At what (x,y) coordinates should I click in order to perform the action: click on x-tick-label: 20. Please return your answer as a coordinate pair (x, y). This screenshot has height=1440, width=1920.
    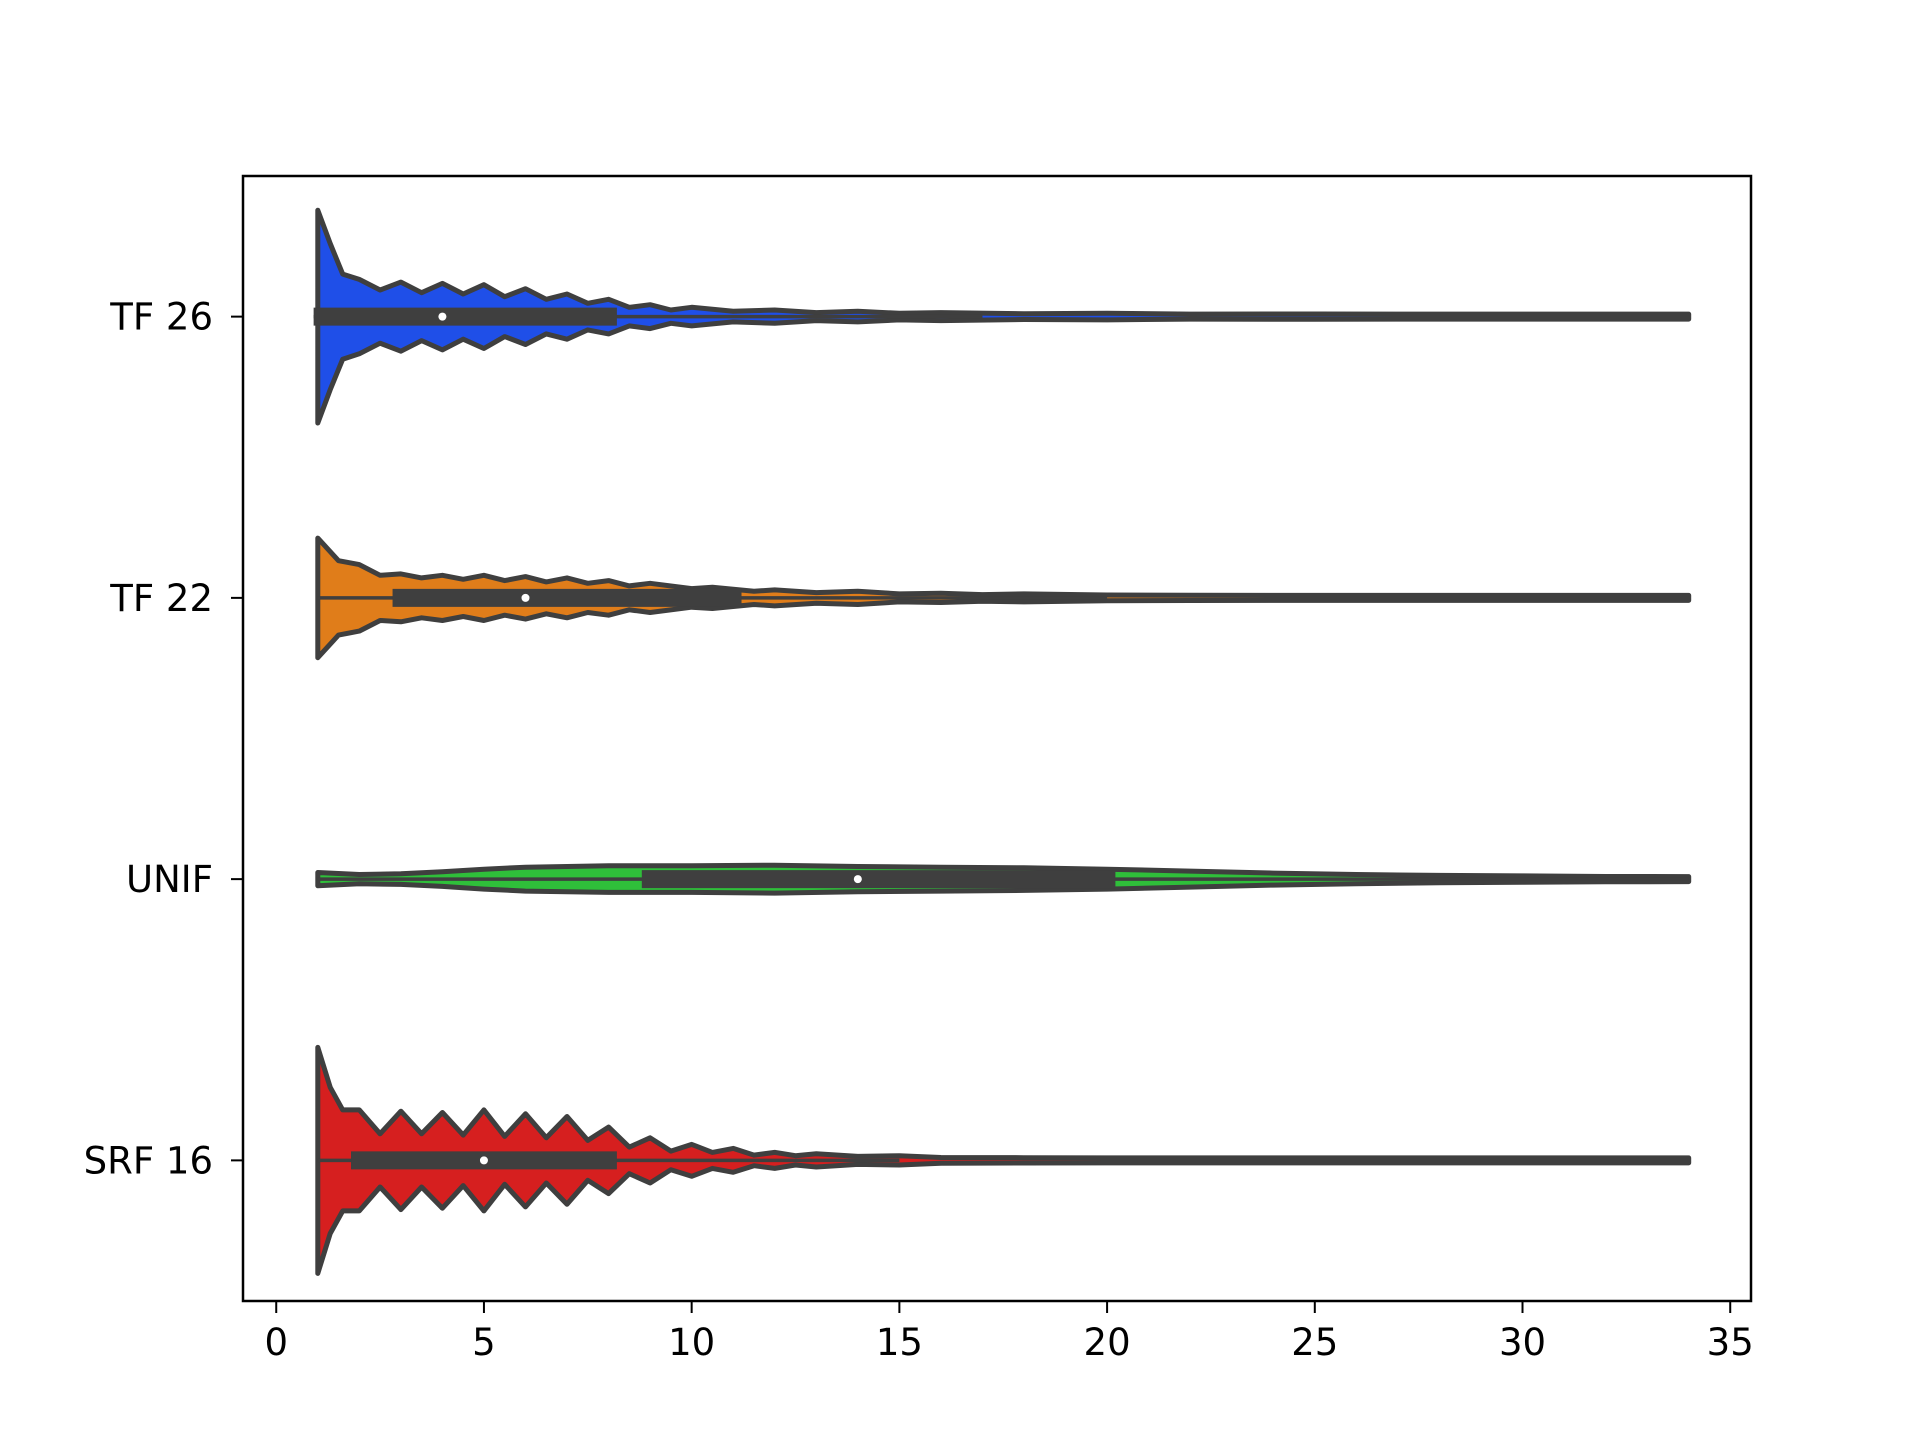
    Looking at the image, I should click on (1107, 1342).